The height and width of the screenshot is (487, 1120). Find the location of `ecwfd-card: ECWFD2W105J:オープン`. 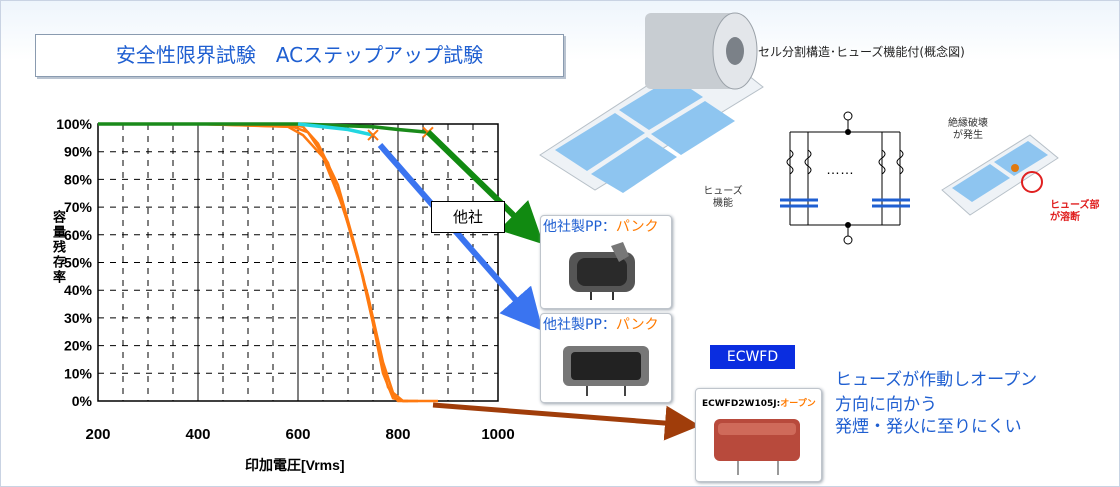

ecwfd-card: ECWFD2W105J:オープン is located at coordinates (758, 435).